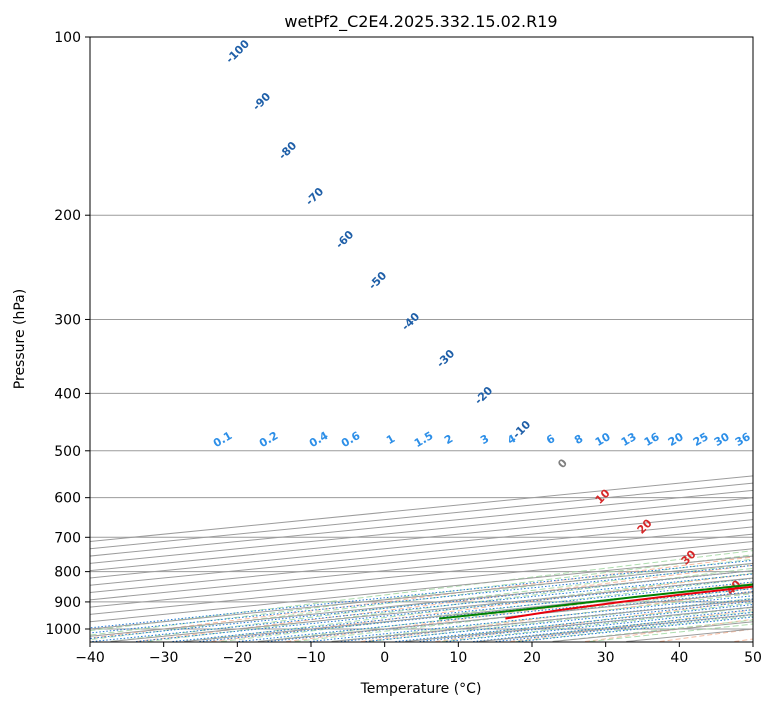 Image resolution: width=775 pixels, height=708 pixels. Describe the element at coordinates (532, 658) in the screenshot. I see `x-tick-label: 20` at that location.